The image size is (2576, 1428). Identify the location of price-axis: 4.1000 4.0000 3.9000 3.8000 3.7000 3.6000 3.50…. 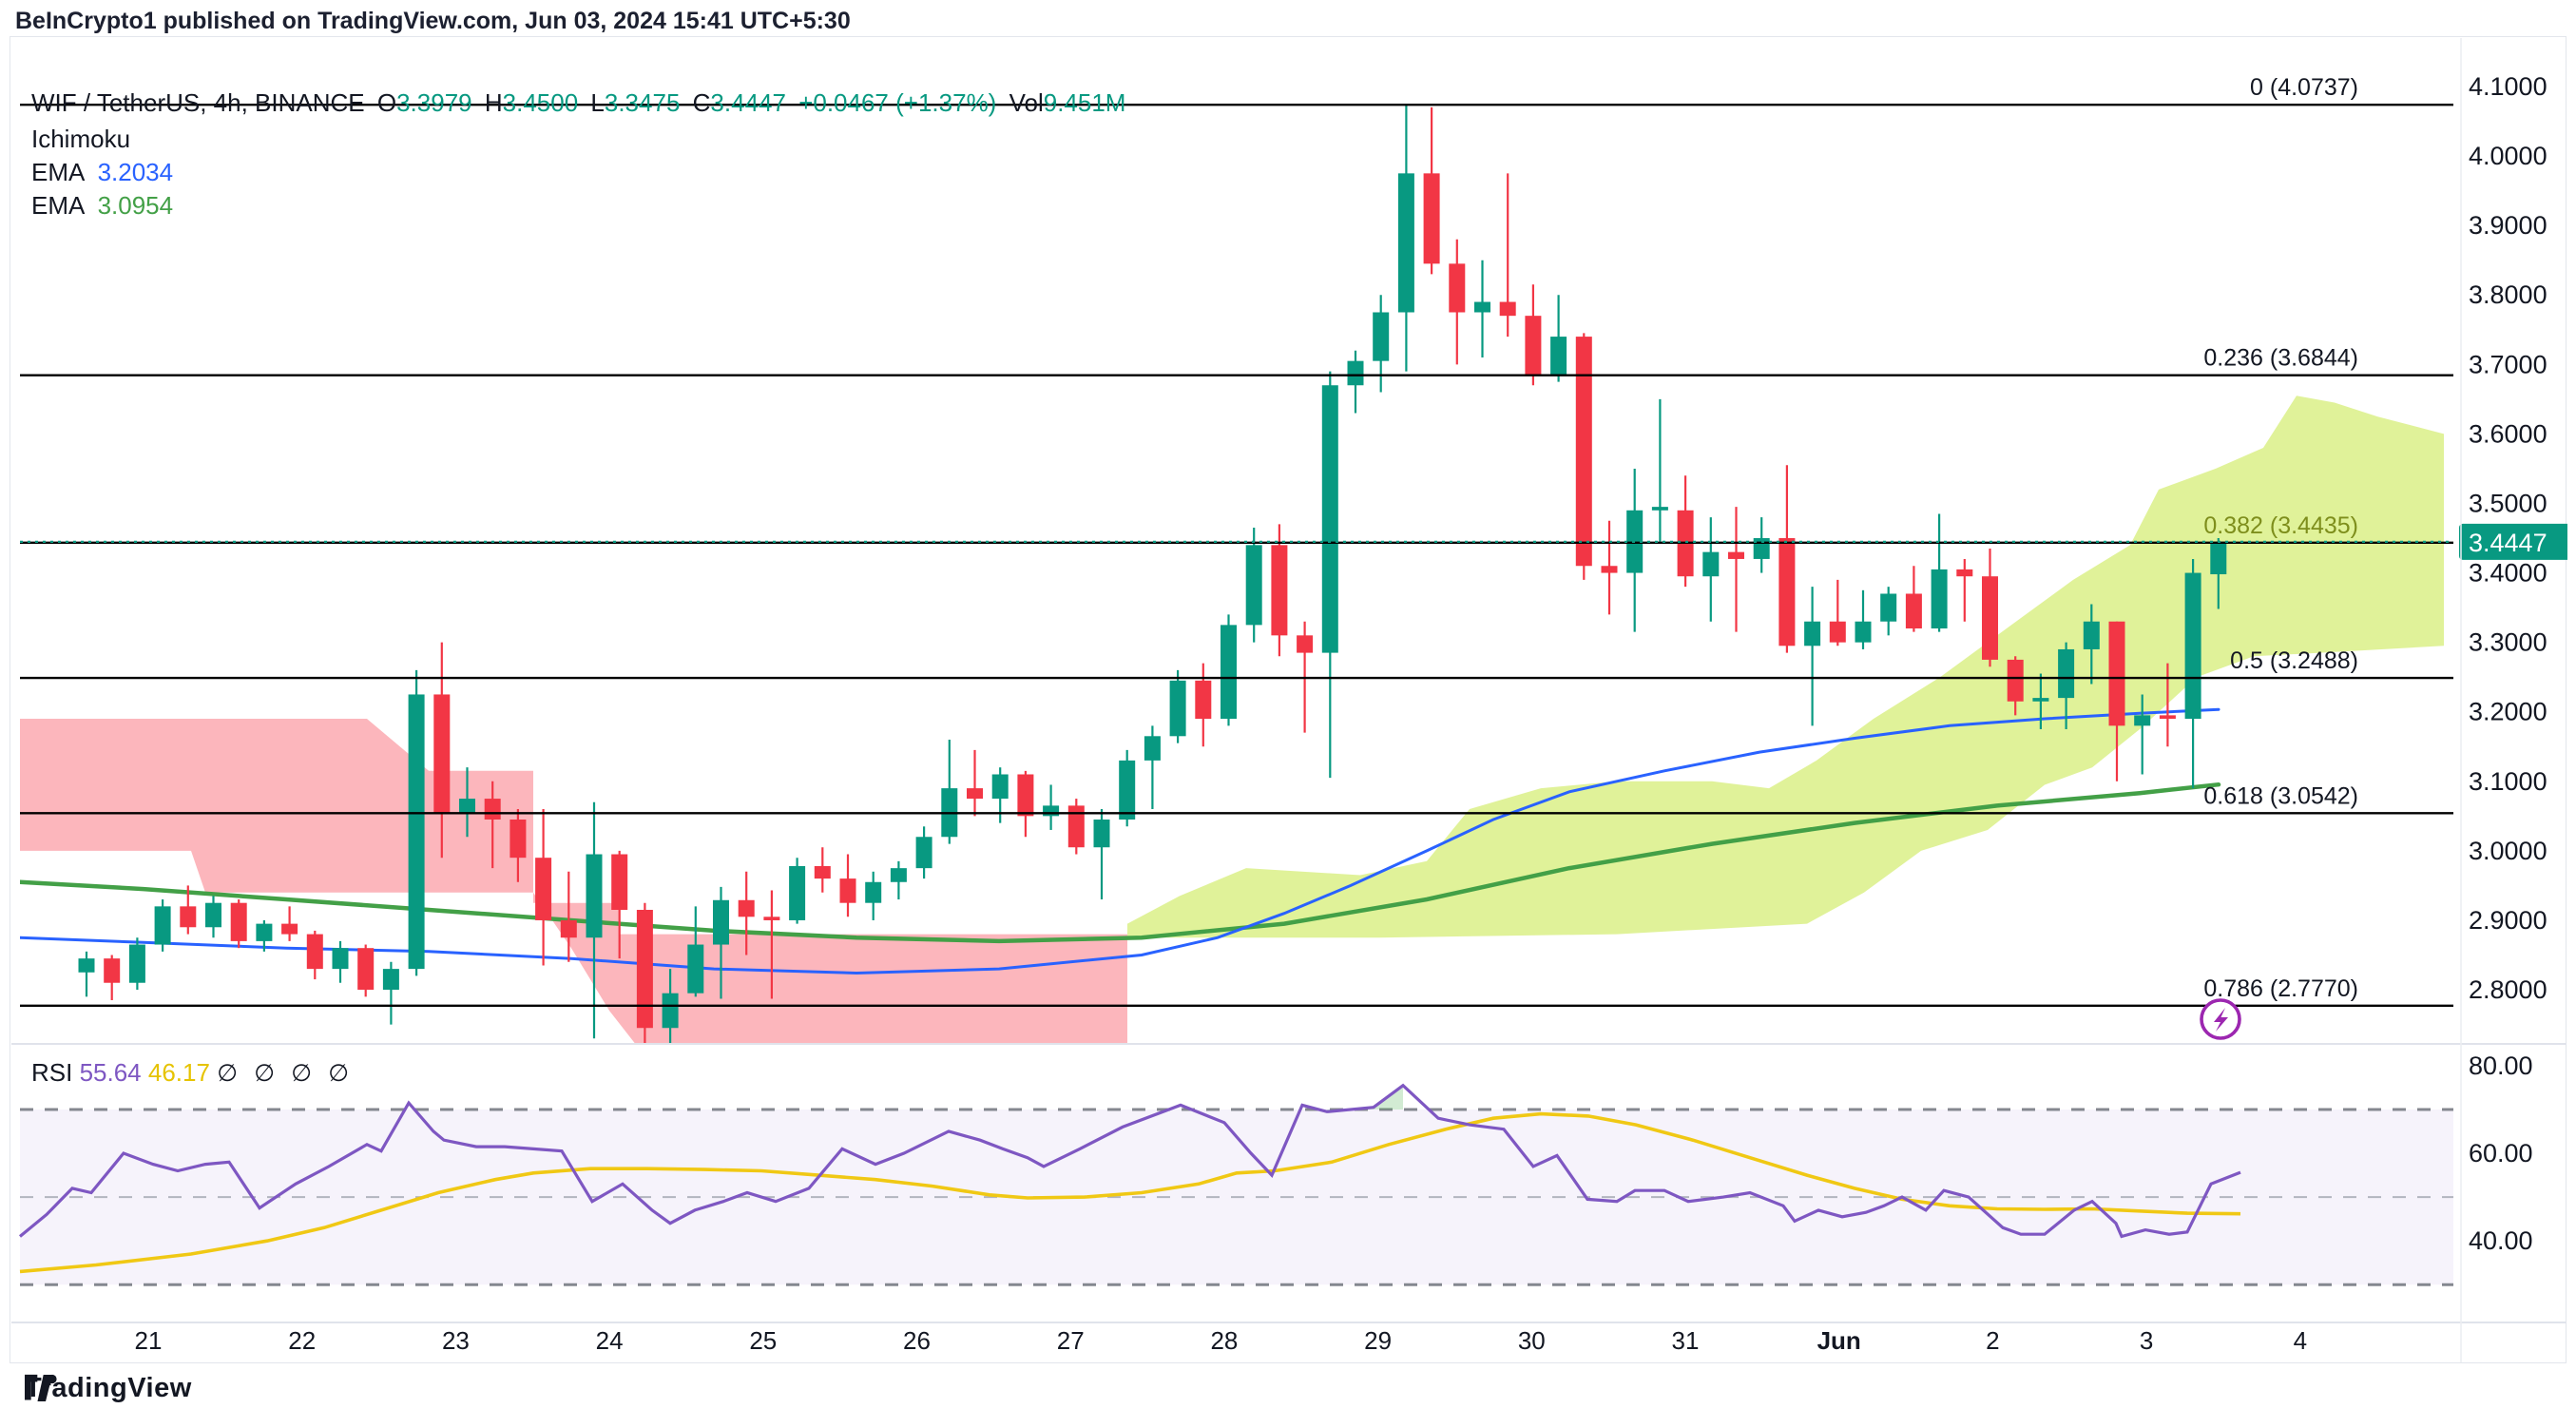
(2513, 538).